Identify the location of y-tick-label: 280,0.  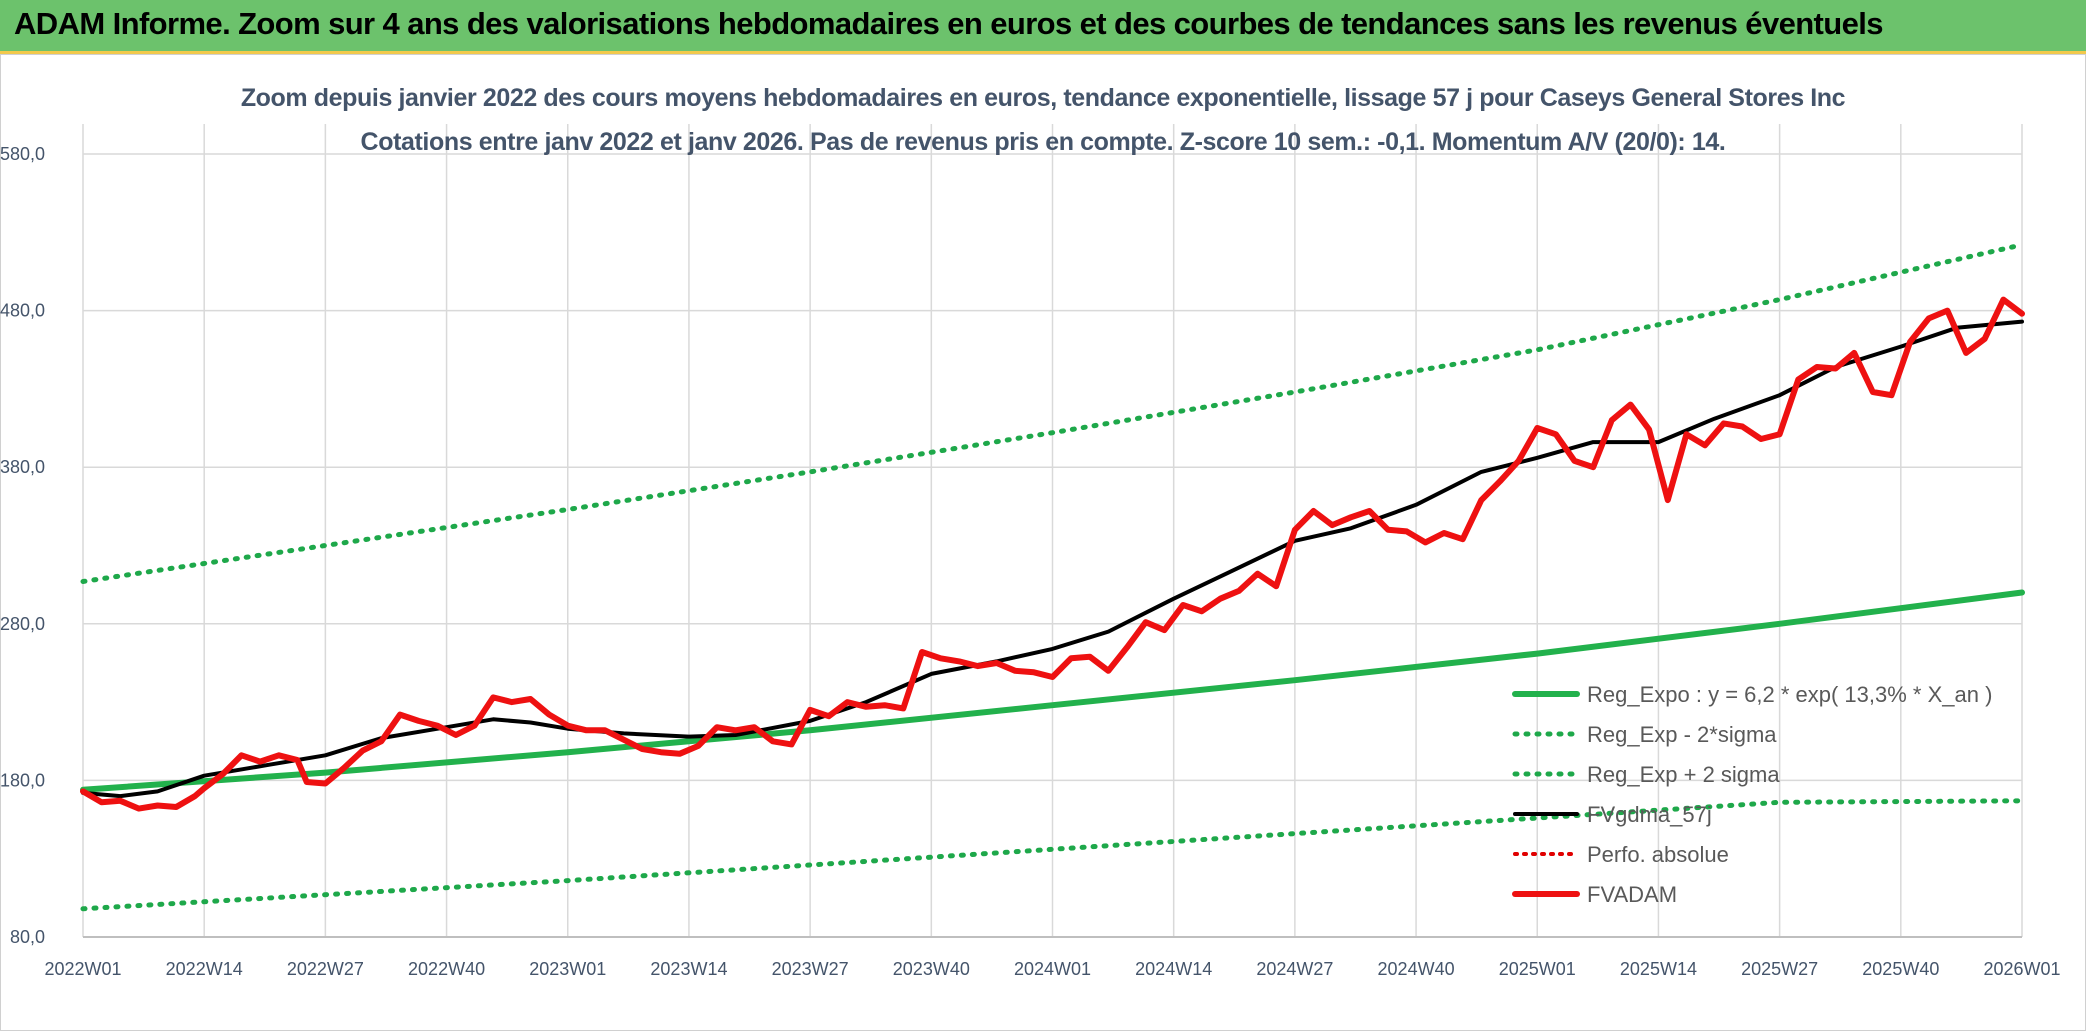
(22, 624).